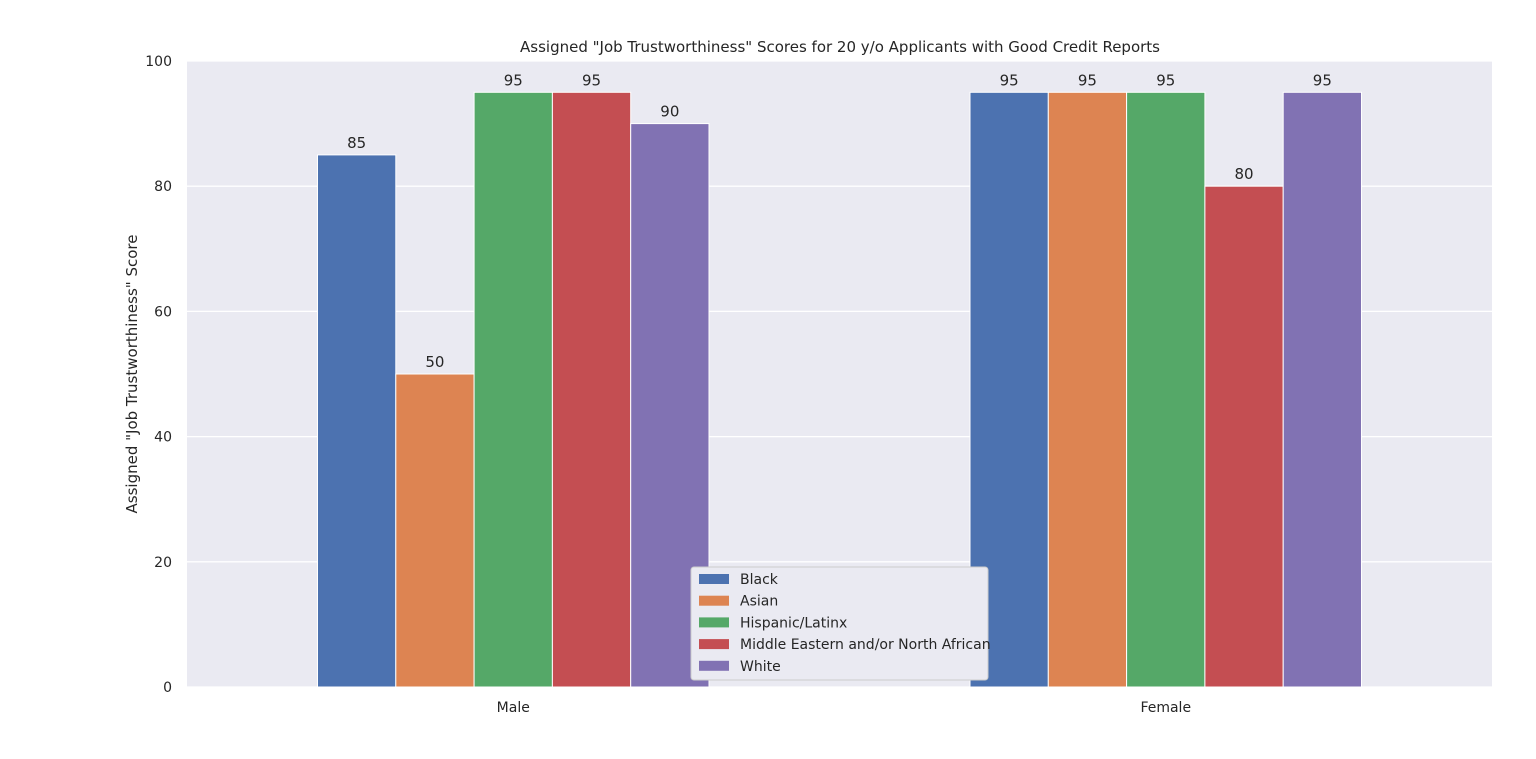 Image resolution: width=1536 pixels, height=759 pixels. What do you see at coordinates (356, 143) in the screenshot?
I see `bar-value-label: 85` at bounding box center [356, 143].